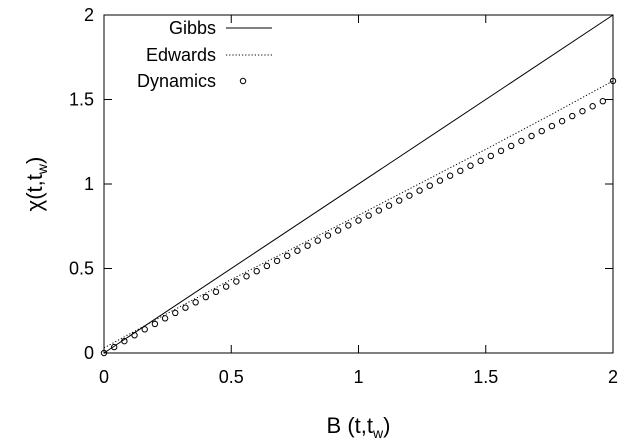 This screenshot has height=446, width=623. I want to click on legend-label-dynamics: Dynamics, so click(176, 81).